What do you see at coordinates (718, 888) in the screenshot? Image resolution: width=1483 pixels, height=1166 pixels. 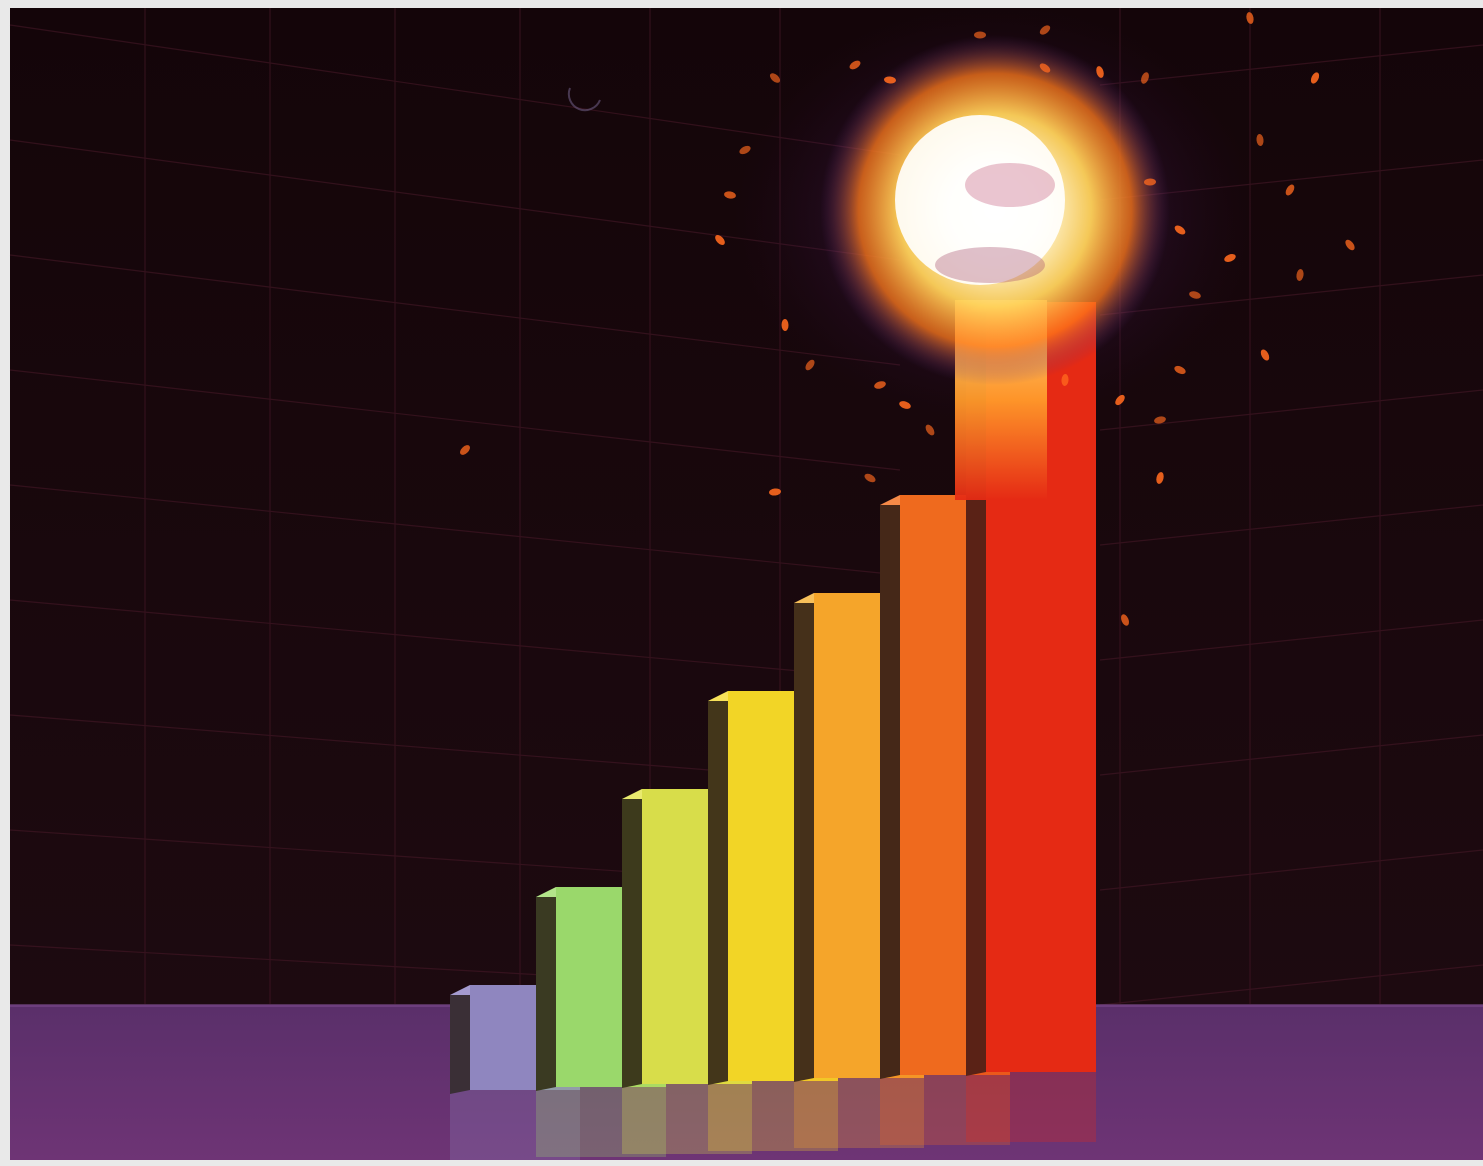 I see `bar-4-side-face` at bounding box center [718, 888].